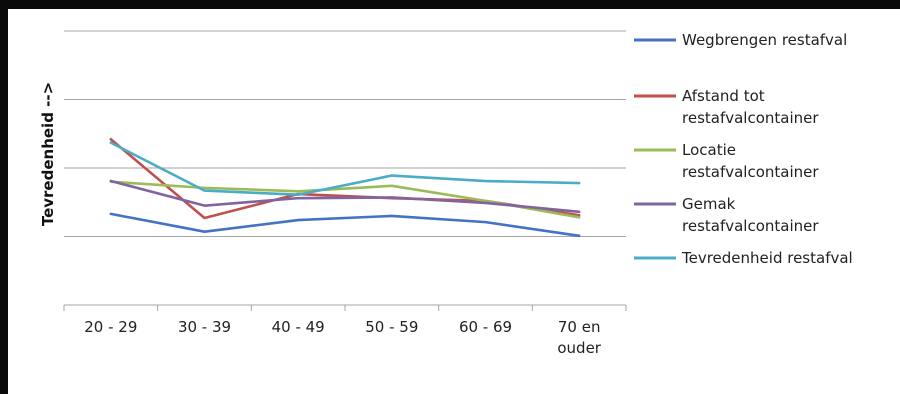 This screenshot has width=900, height=394. Describe the element at coordinates (750, 161) in the screenshot. I see `legend-label: Locatie restafvalcontainer` at that location.